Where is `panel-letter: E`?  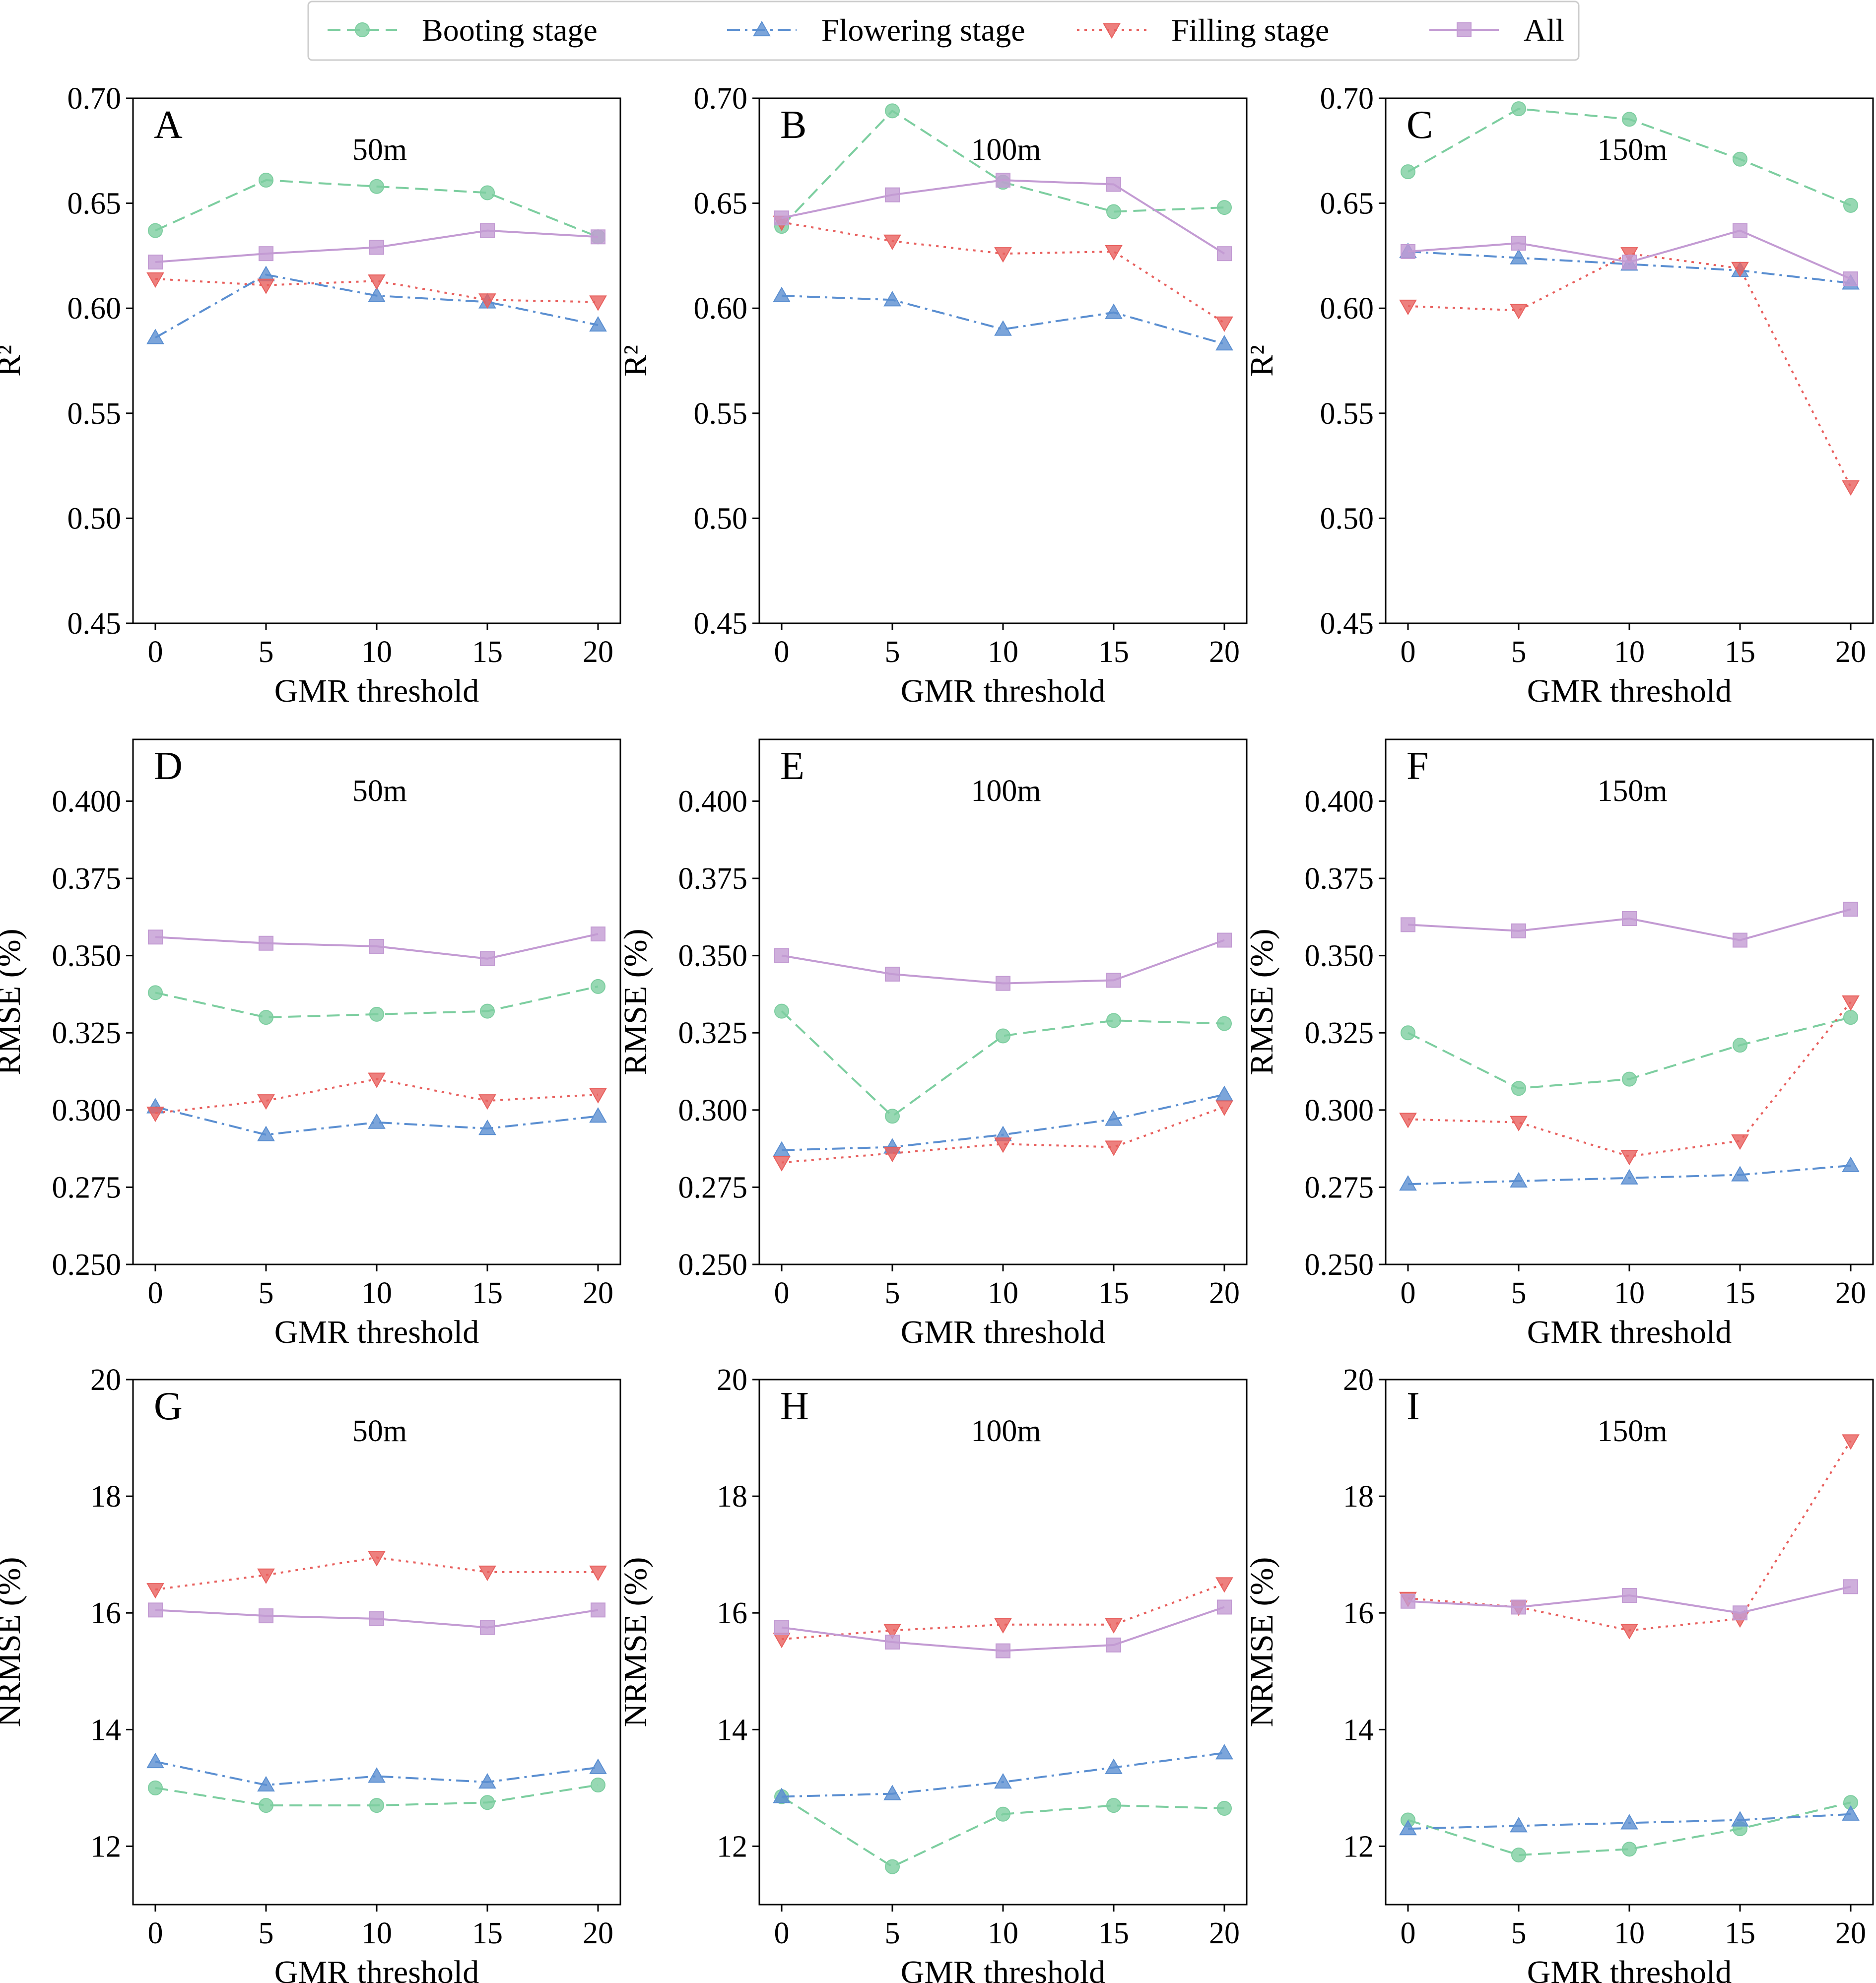 panel-letter: E is located at coordinates (792, 766).